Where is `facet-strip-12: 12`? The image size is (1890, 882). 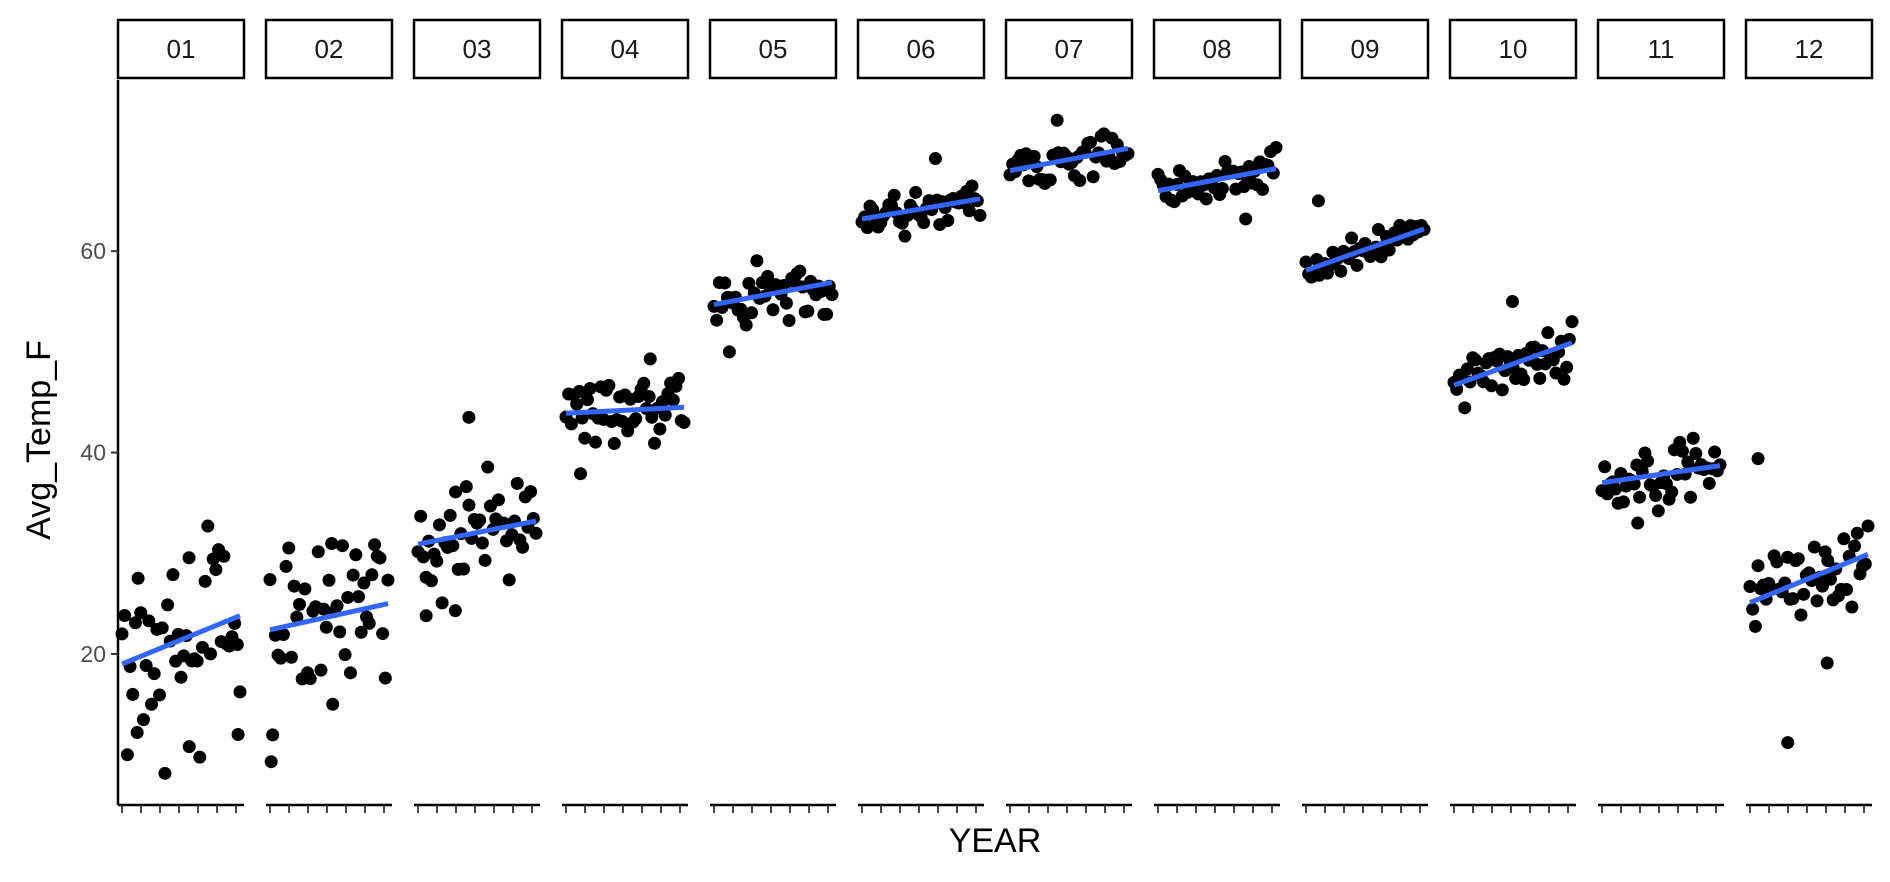 facet-strip-12: 12 is located at coordinates (1809, 49).